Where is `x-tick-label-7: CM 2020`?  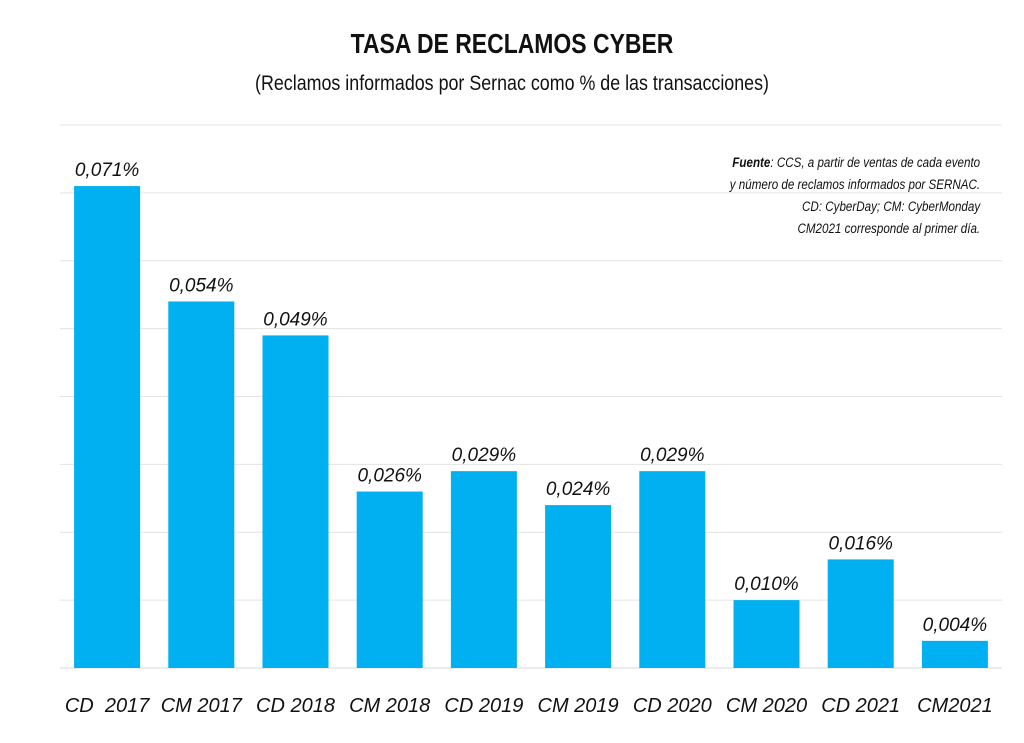 x-tick-label-7: CM 2020 is located at coordinates (766, 706).